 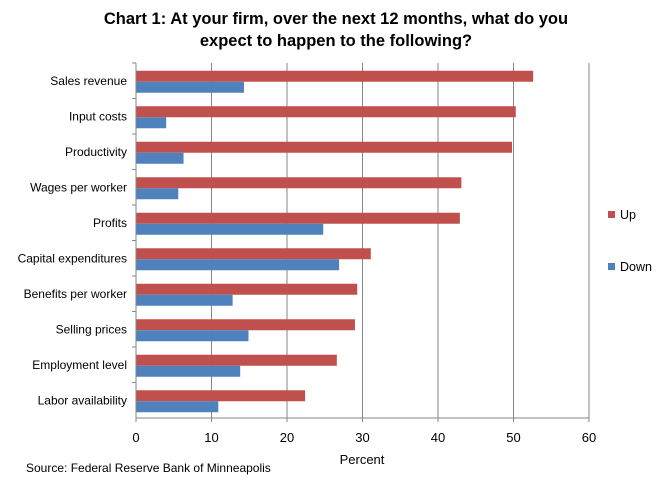 I want to click on x-tick-label: 60, so click(x=589, y=437).